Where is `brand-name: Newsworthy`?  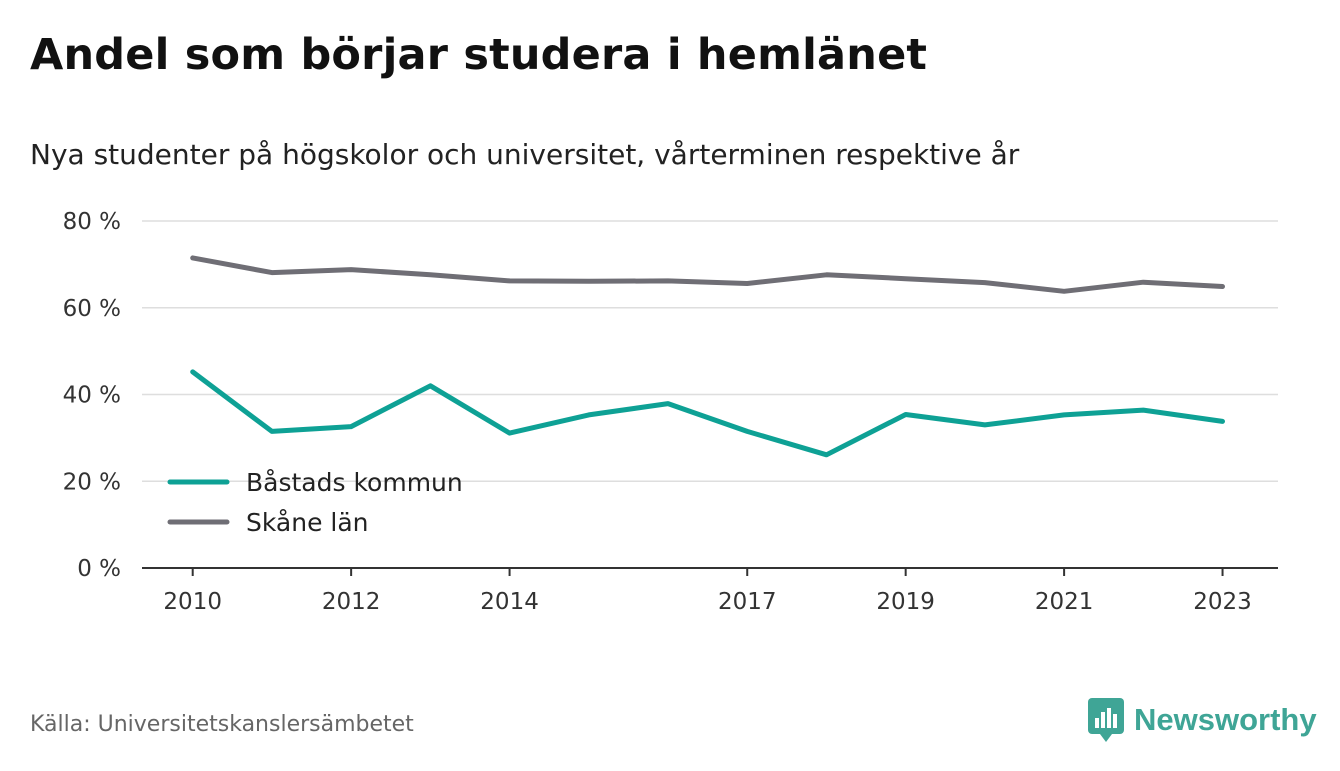
brand-name: Newsworthy is located at coordinates (1225, 719).